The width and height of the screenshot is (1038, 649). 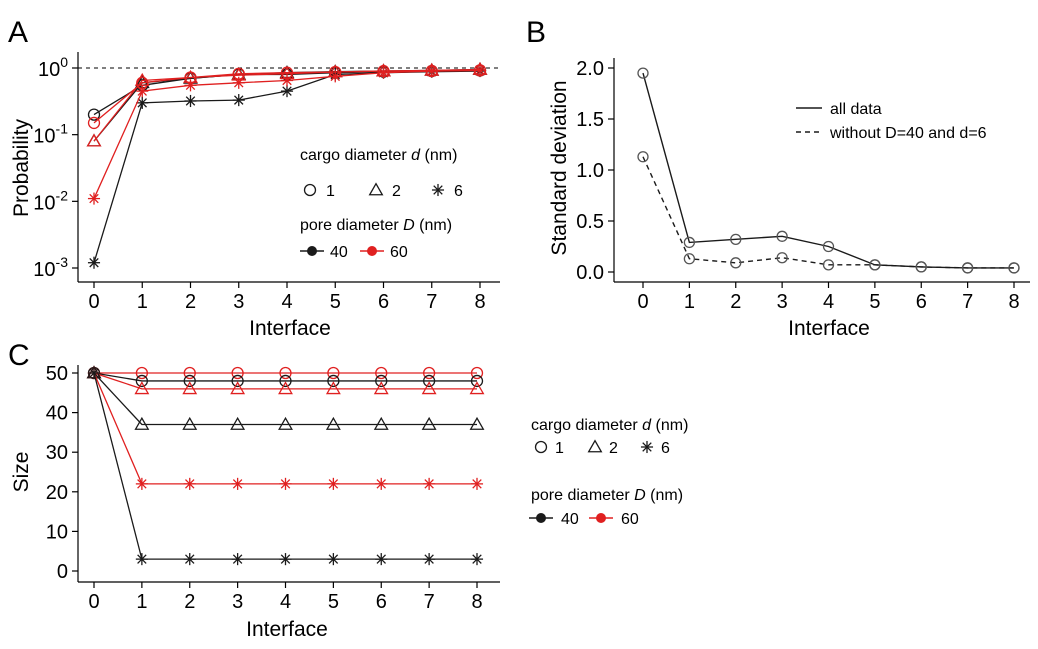 I want to click on panel-b-xtick-label-6: 6, so click(x=921, y=302).